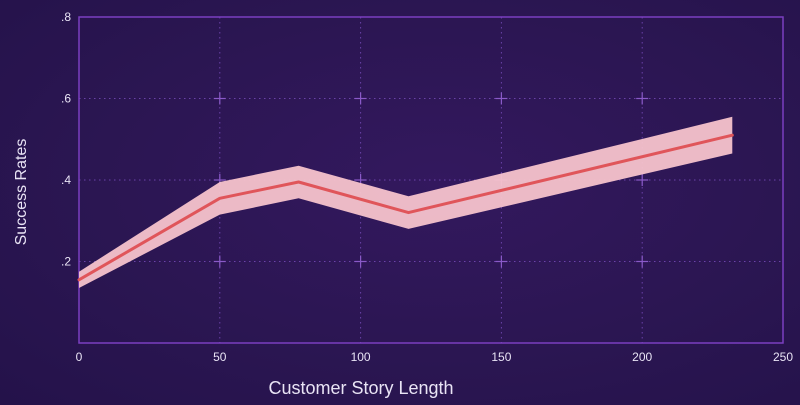 The height and width of the screenshot is (405, 800). What do you see at coordinates (66, 180) in the screenshot?
I see `y-tick-label: .4` at bounding box center [66, 180].